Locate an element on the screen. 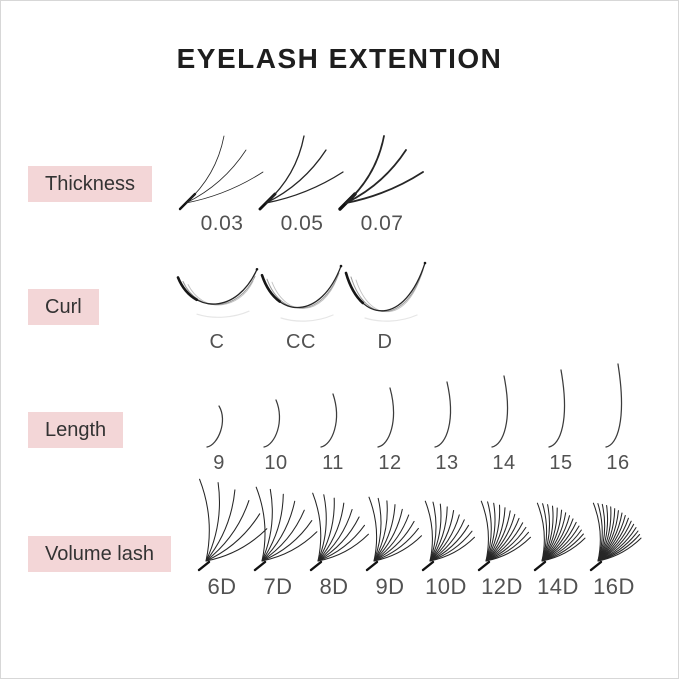 Image resolution: width=679 pixels, height=679 pixels. thickness-item: 0.03 is located at coordinates (221, 184).